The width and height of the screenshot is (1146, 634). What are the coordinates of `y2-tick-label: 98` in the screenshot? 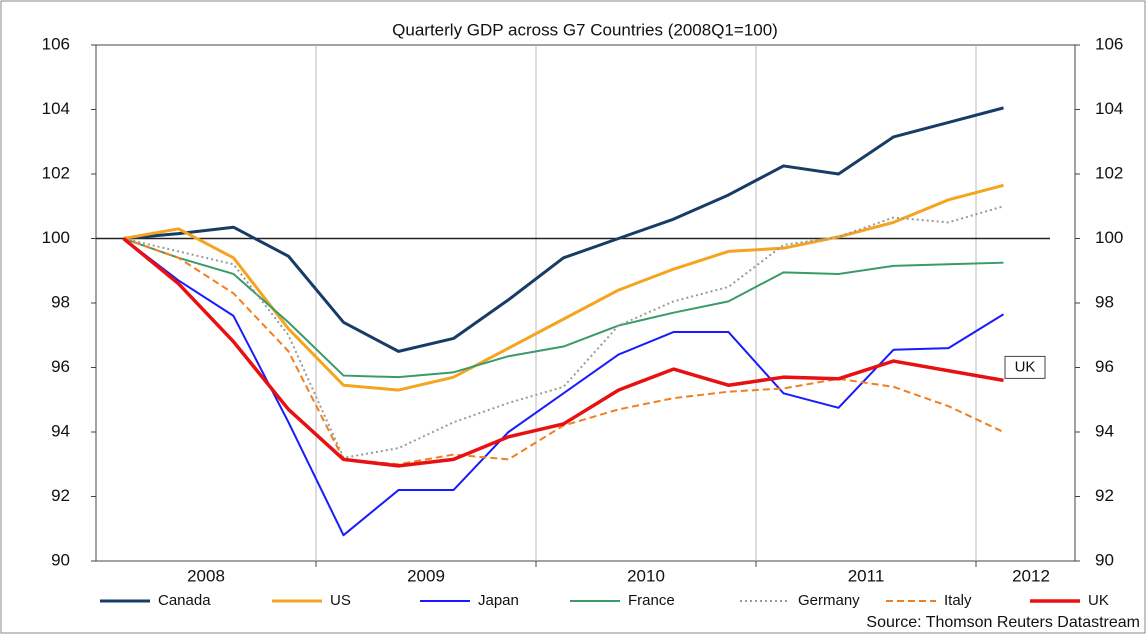 It's located at (1104, 301).